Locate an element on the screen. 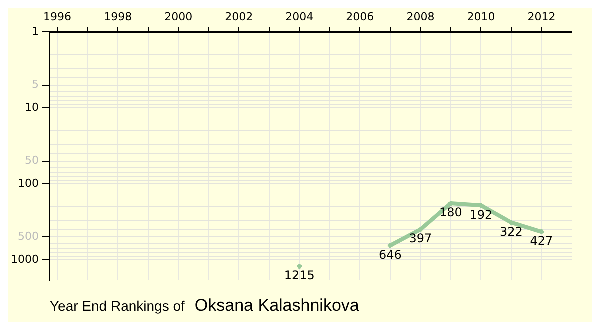 The width and height of the screenshot is (600, 330). y-tick-label: 1000 is located at coordinates (24, 259).